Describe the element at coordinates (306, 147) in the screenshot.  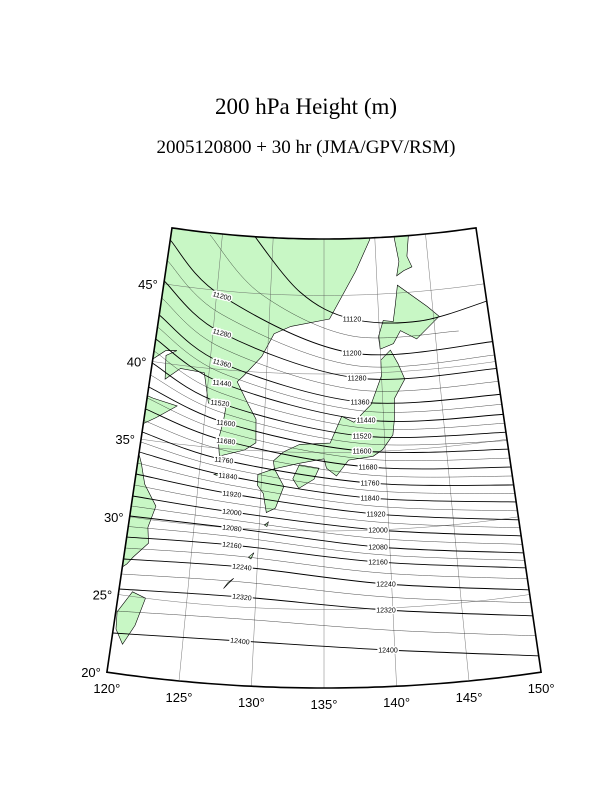
I see `subtitle: 2005120800 + 30 hr (JMA/GPV/RSM)` at that location.